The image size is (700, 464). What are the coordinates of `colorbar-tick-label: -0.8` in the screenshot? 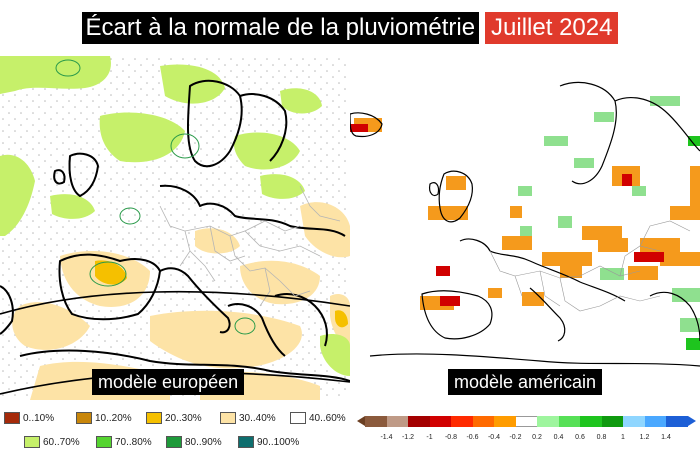 It's located at (451, 437).